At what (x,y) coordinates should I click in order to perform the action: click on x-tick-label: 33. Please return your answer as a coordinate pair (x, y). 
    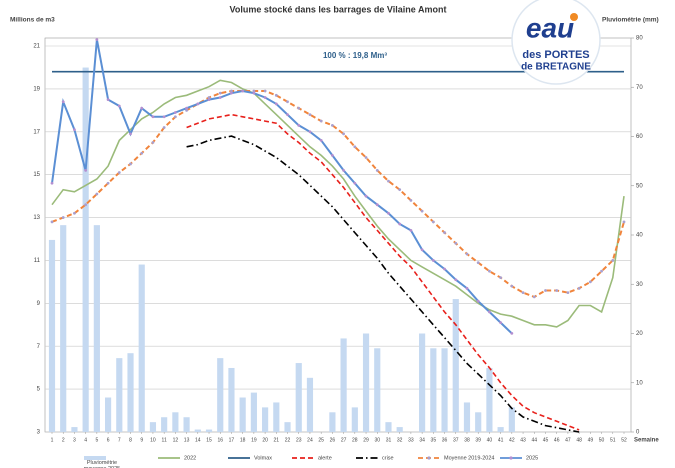
    Looking at the image, I should click on (411, 440).